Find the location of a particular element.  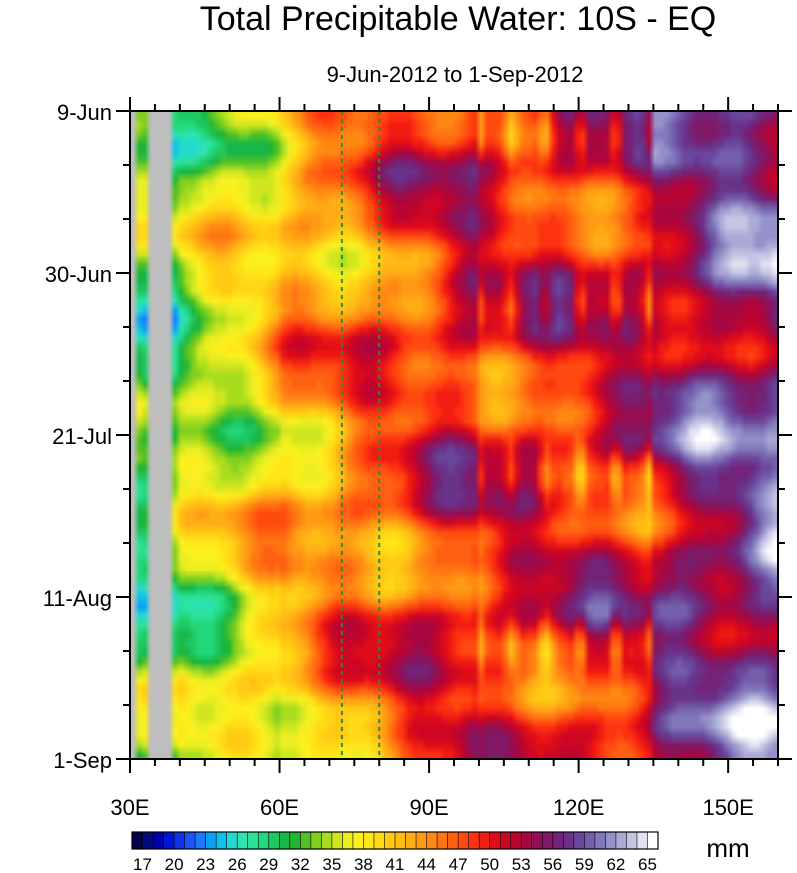

x-tick-label: 120E is located at coordinates (578, 807).